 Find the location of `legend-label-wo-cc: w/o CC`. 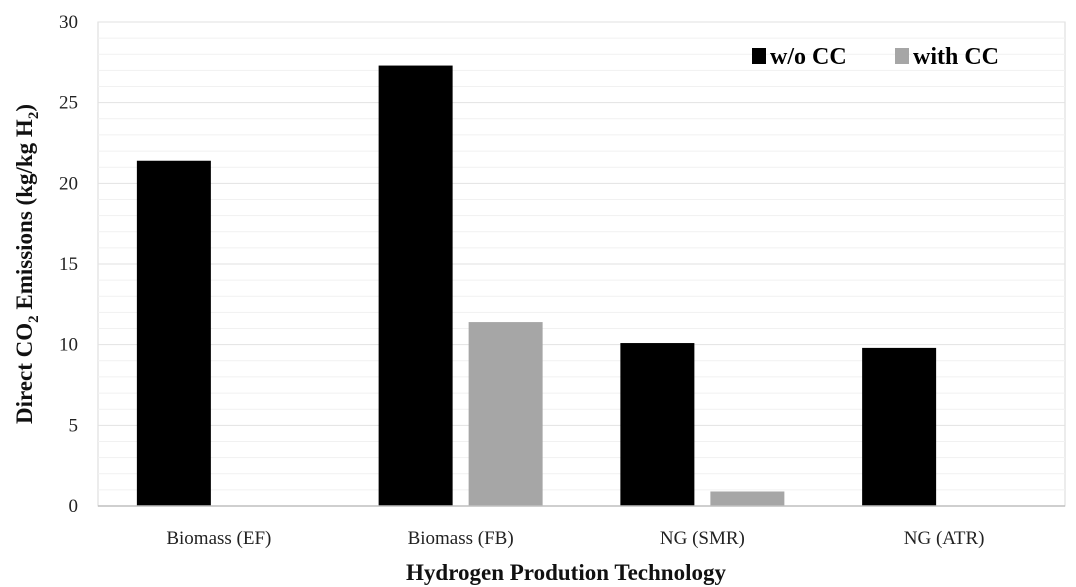

legend-label-wo-cc: w/o CC is located at coordinates (808, 57).